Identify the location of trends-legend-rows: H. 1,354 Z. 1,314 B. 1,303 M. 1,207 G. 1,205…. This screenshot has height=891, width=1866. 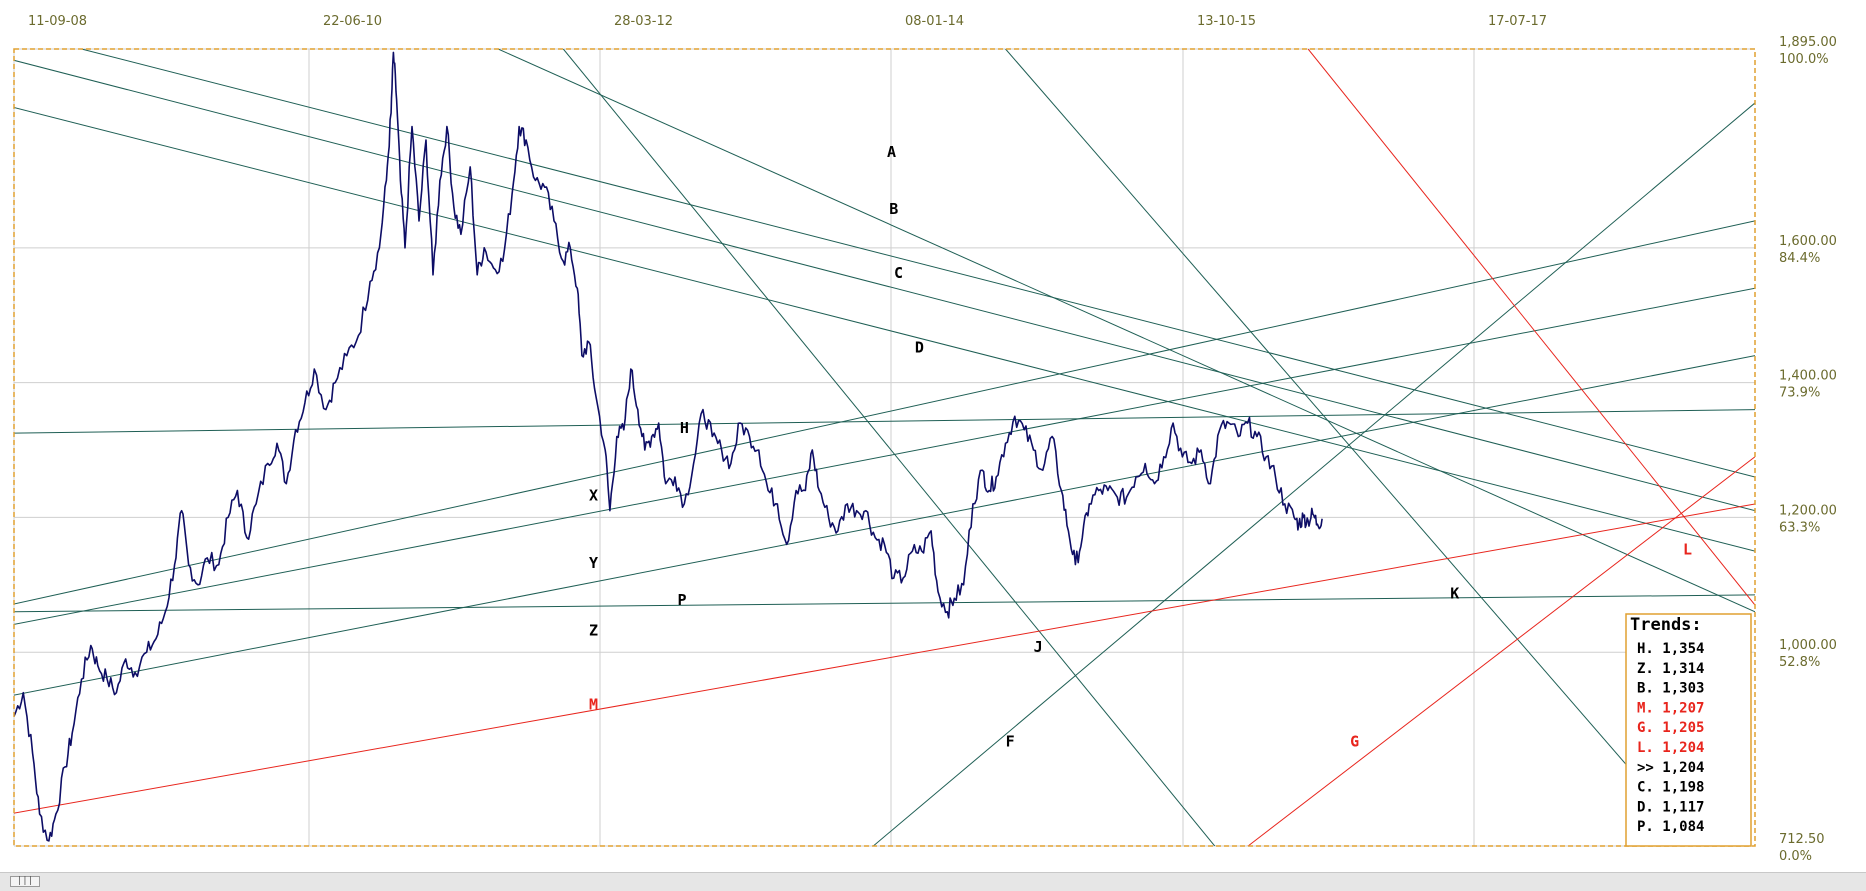
(1670, 738).